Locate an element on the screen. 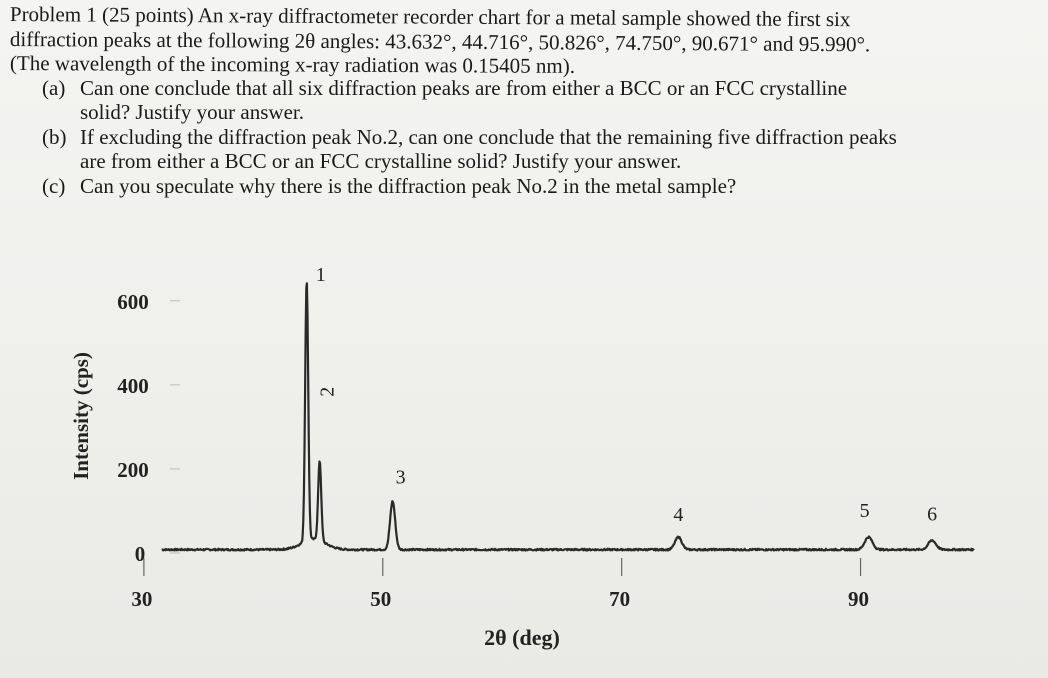 Image resolution: width=1048 pixels, height=678 pixels. y-tick-label: 600 is located at coordinates (133, 302).